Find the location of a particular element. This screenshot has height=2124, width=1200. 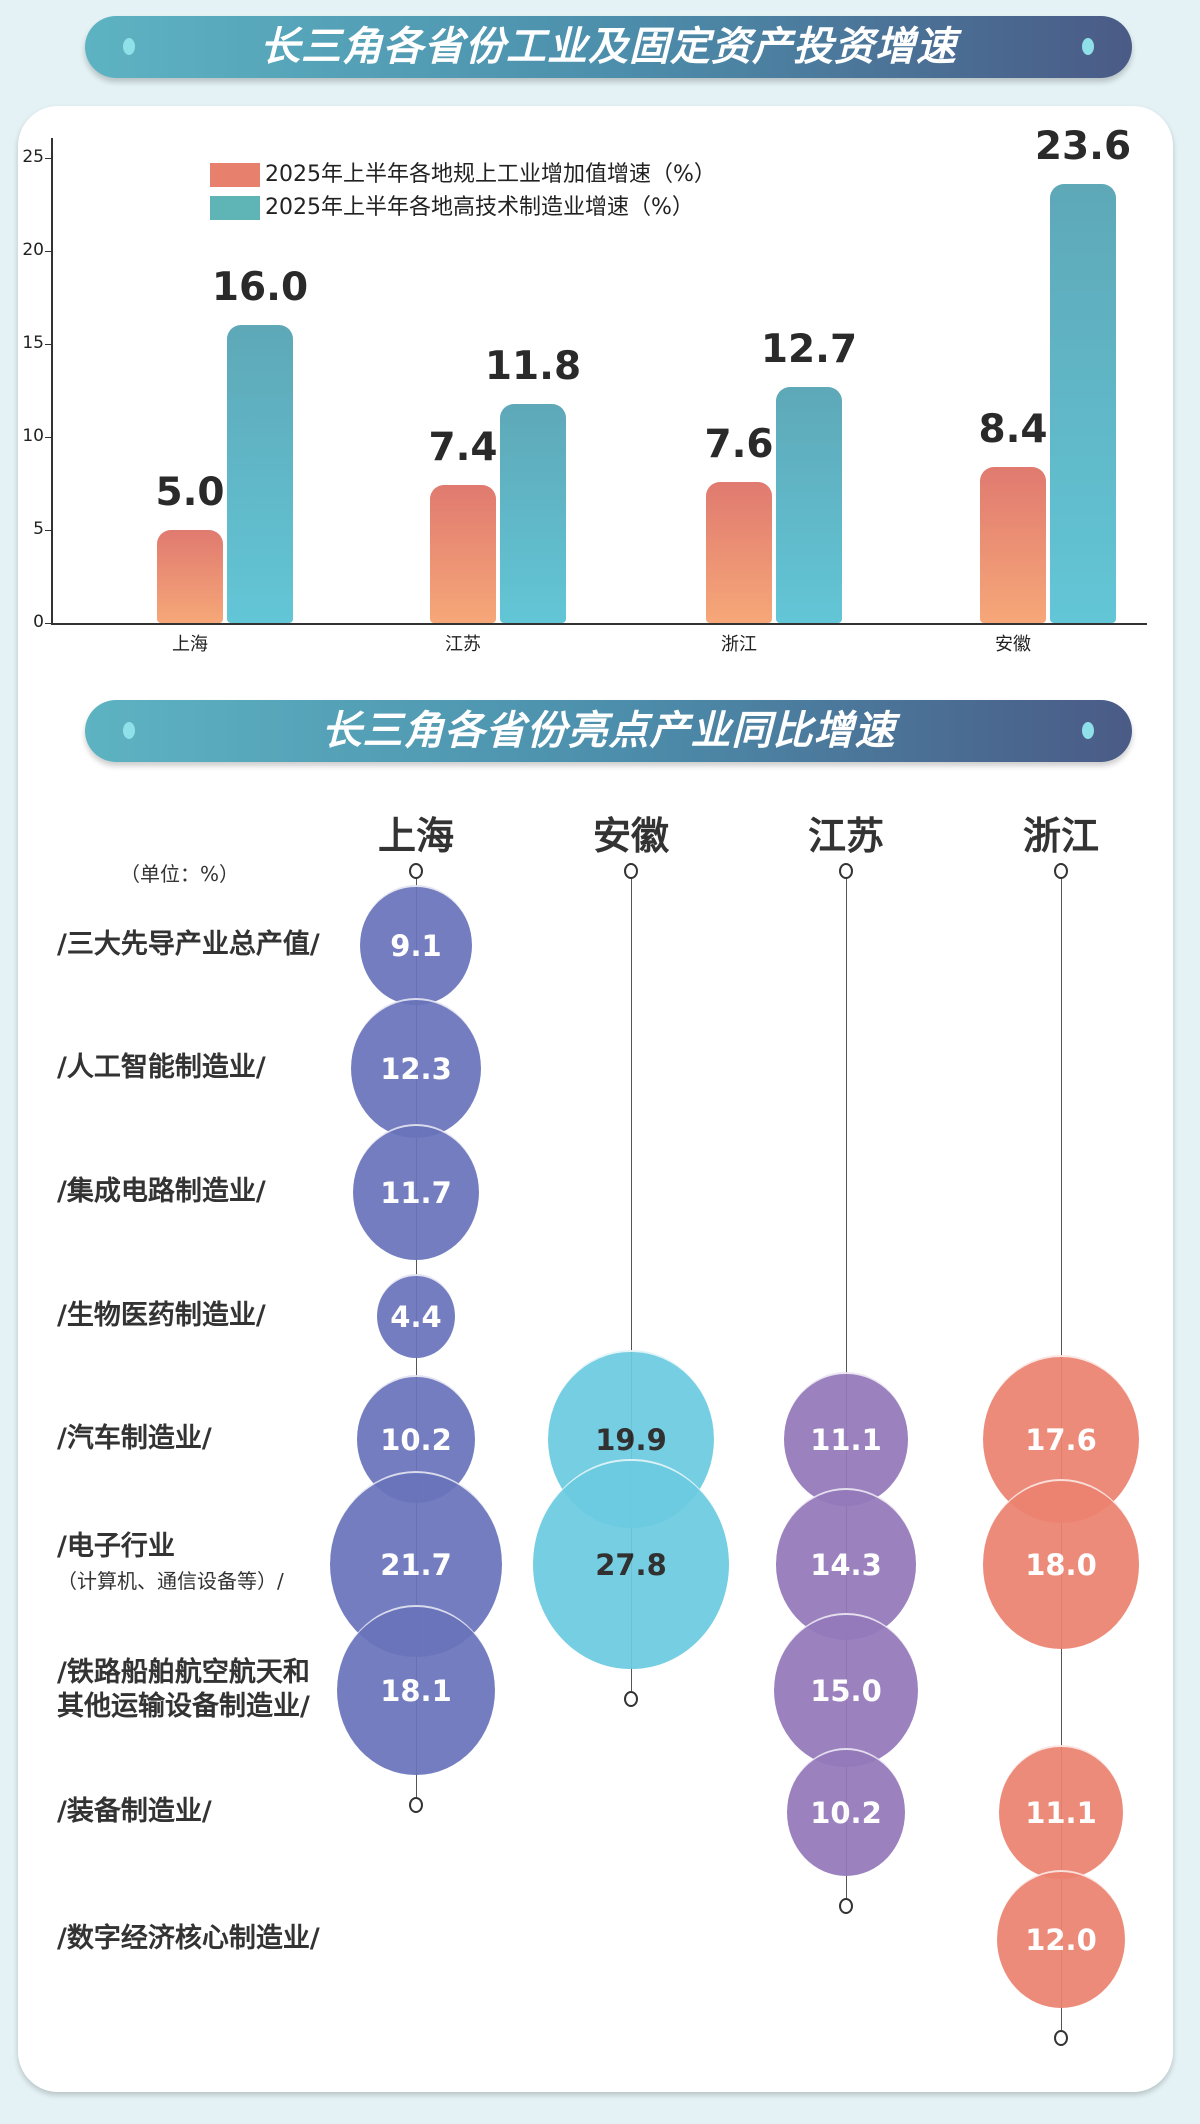

y-tick-label: 15 is located at coordinates (33, 343).